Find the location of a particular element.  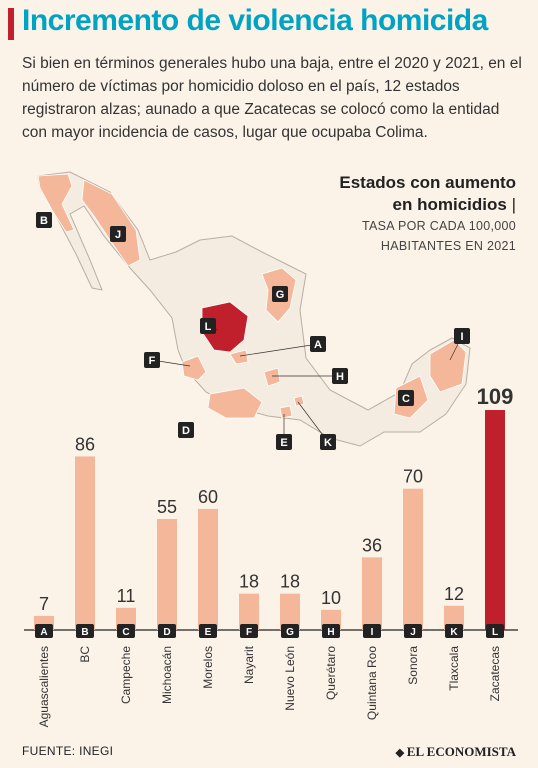

code-box-e is located at coordinates (208, 631).